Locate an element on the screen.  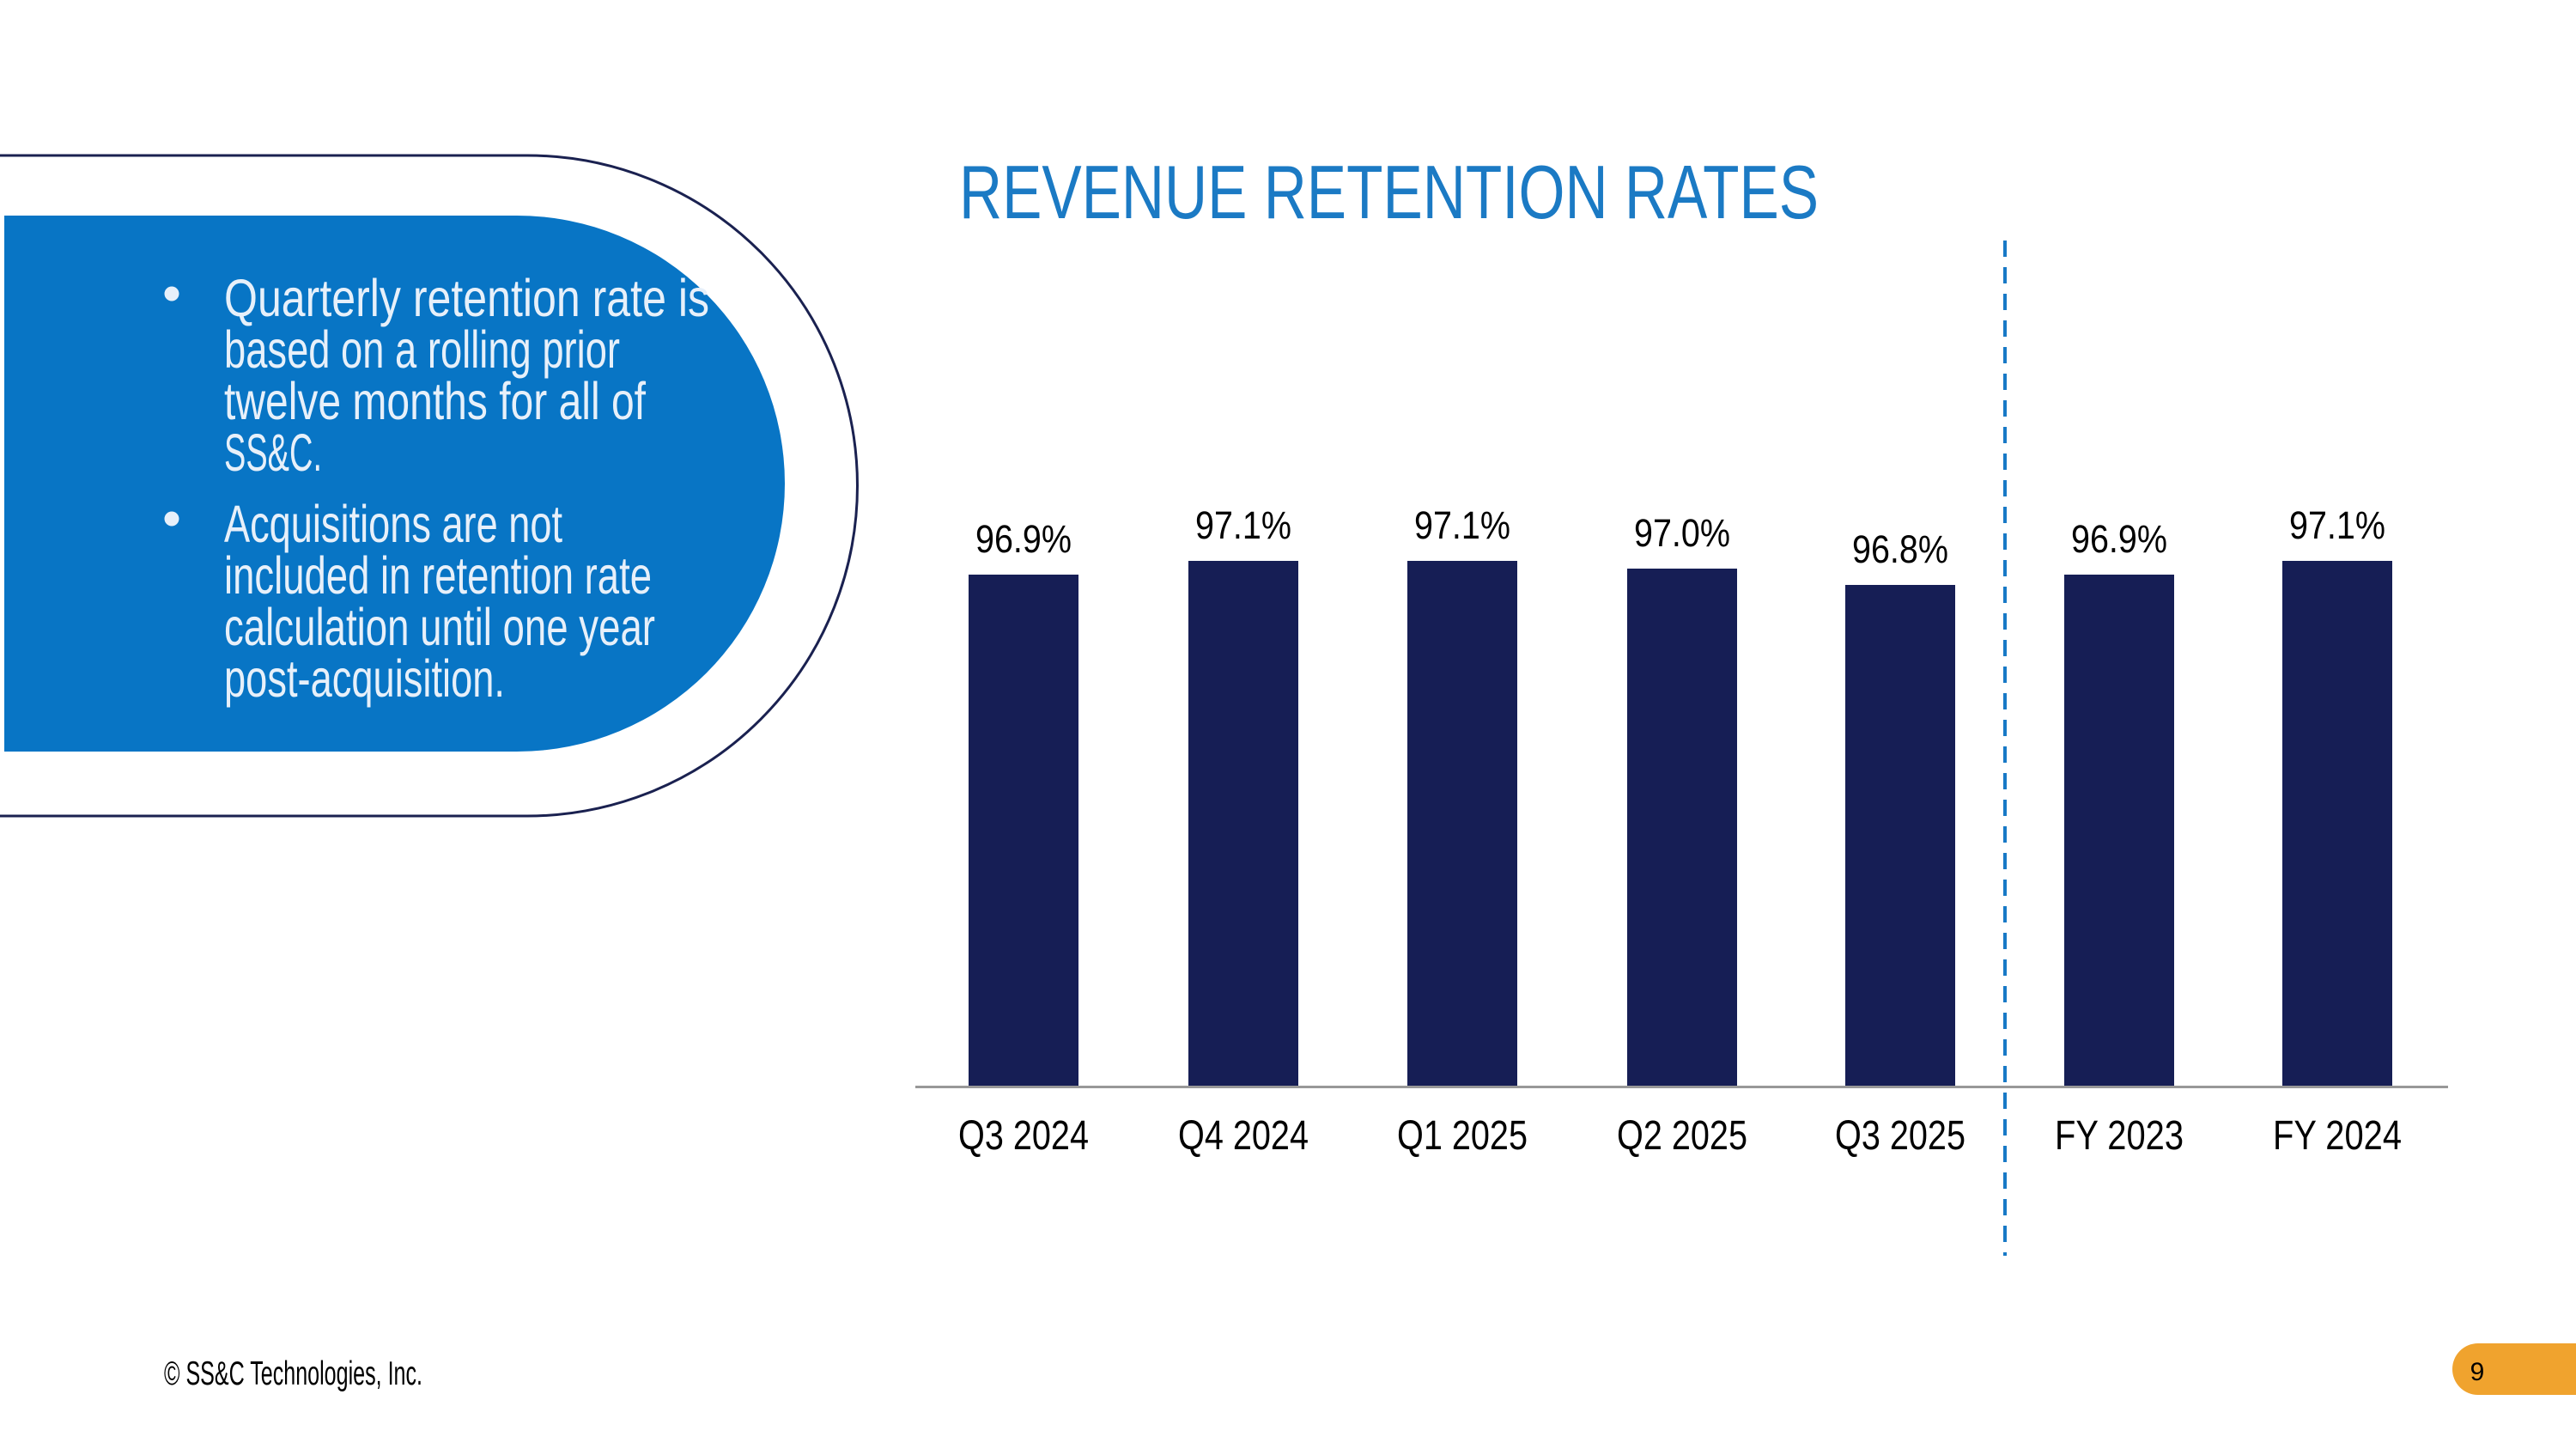
svg-text: Acquisitions are not is located at coordinates (393, 524).